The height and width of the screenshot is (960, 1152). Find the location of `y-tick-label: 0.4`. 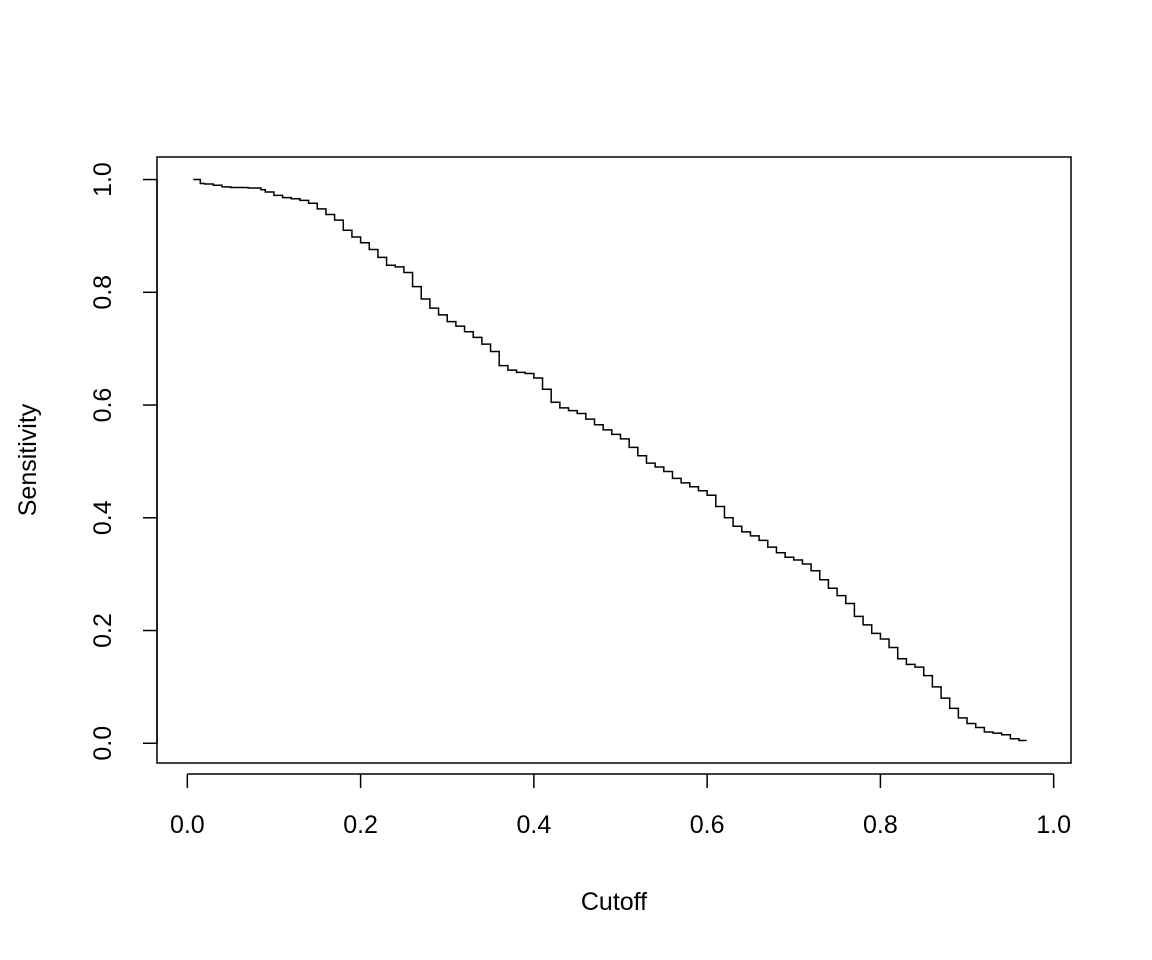

y-tick-label: 0.4 is located at coordinates (103, 517).